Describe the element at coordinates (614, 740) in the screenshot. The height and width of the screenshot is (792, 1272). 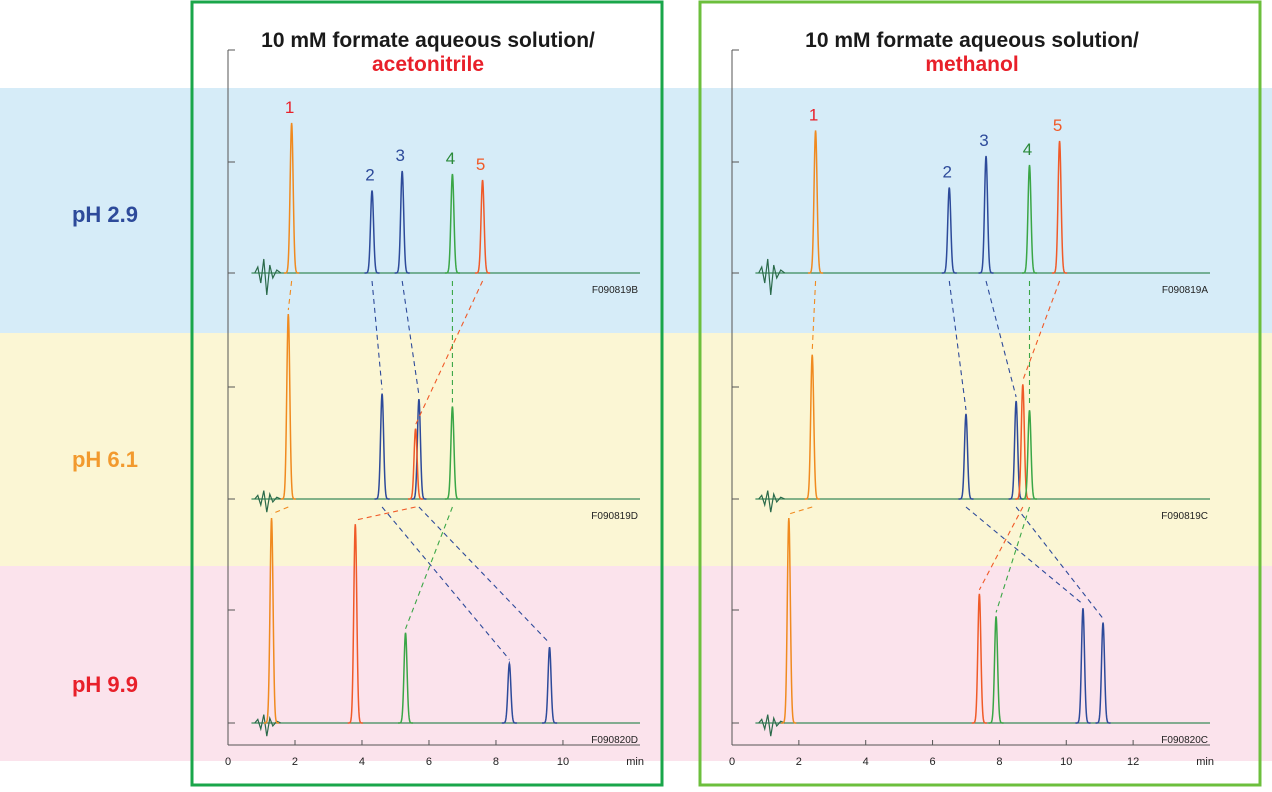
I see `chromatogram-code: F090820D` at that location.